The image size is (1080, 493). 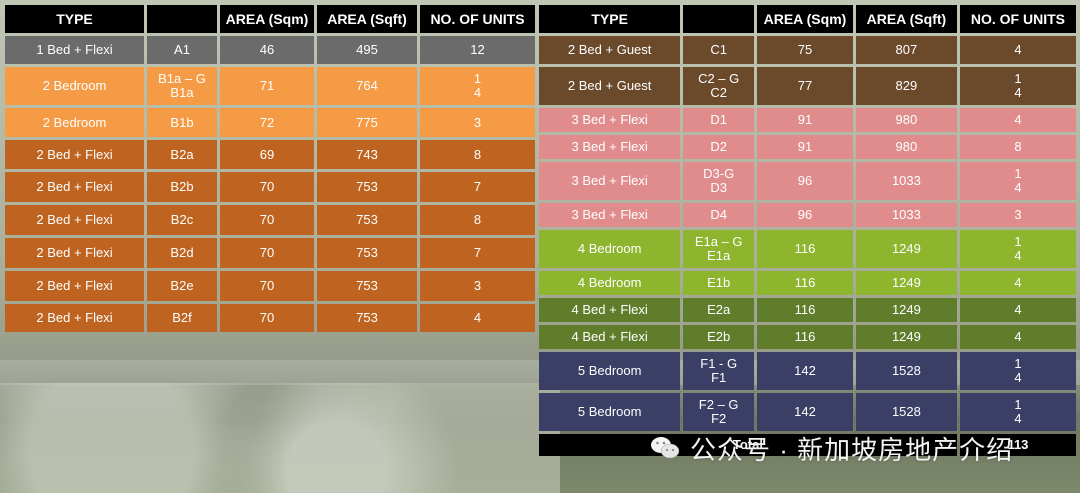 What do you see at coordinates (182, 49) in the screenshot?
I see `cell-unit-code-line: A1` at bounding box center [182, 49].